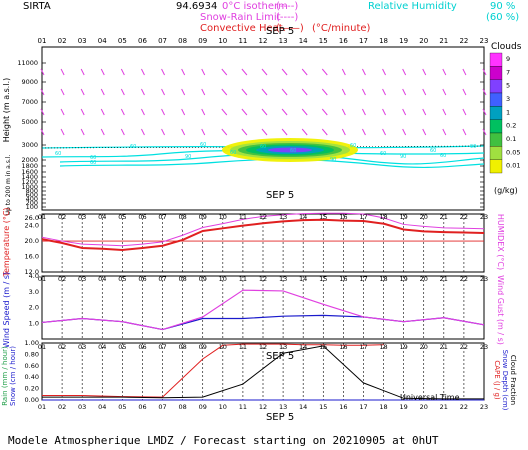 This screenshot has width=528, height=450. Describe the element at coordinates (263, 372) in the screenshot. I see `cloud-fraction-line` at that location.